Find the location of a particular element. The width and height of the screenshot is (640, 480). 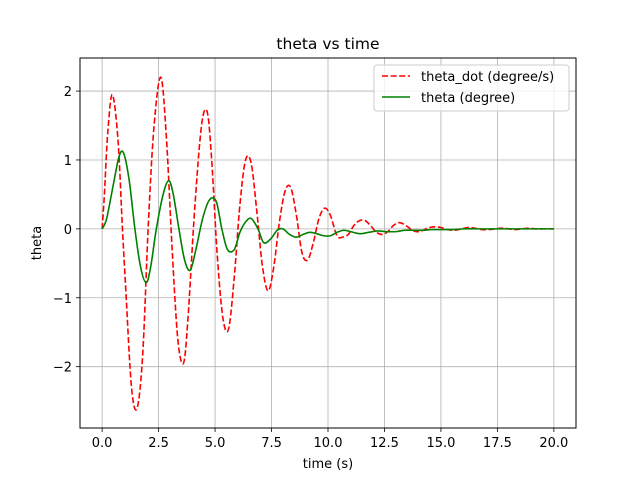

x-tick-label: 10.0 is located at coordinates (328, 443).